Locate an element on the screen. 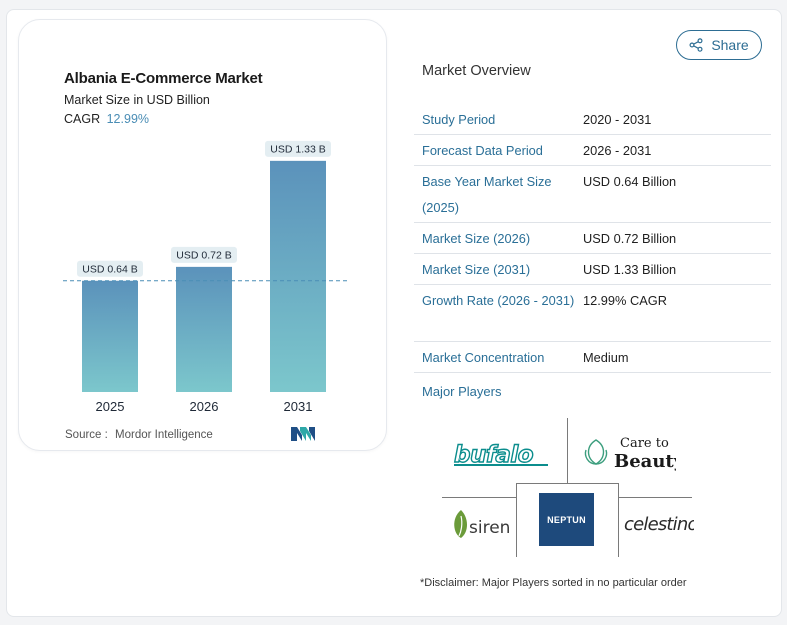 This screenshot has height=625, width=787. row-key: Growth Rate (2026 - 2031) is located at coordinates (498, 300).